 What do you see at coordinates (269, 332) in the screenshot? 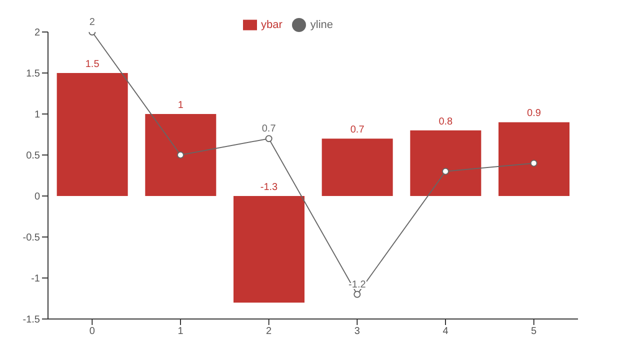
I see `x-tick-label: 2` at bounding box center [269, 332].